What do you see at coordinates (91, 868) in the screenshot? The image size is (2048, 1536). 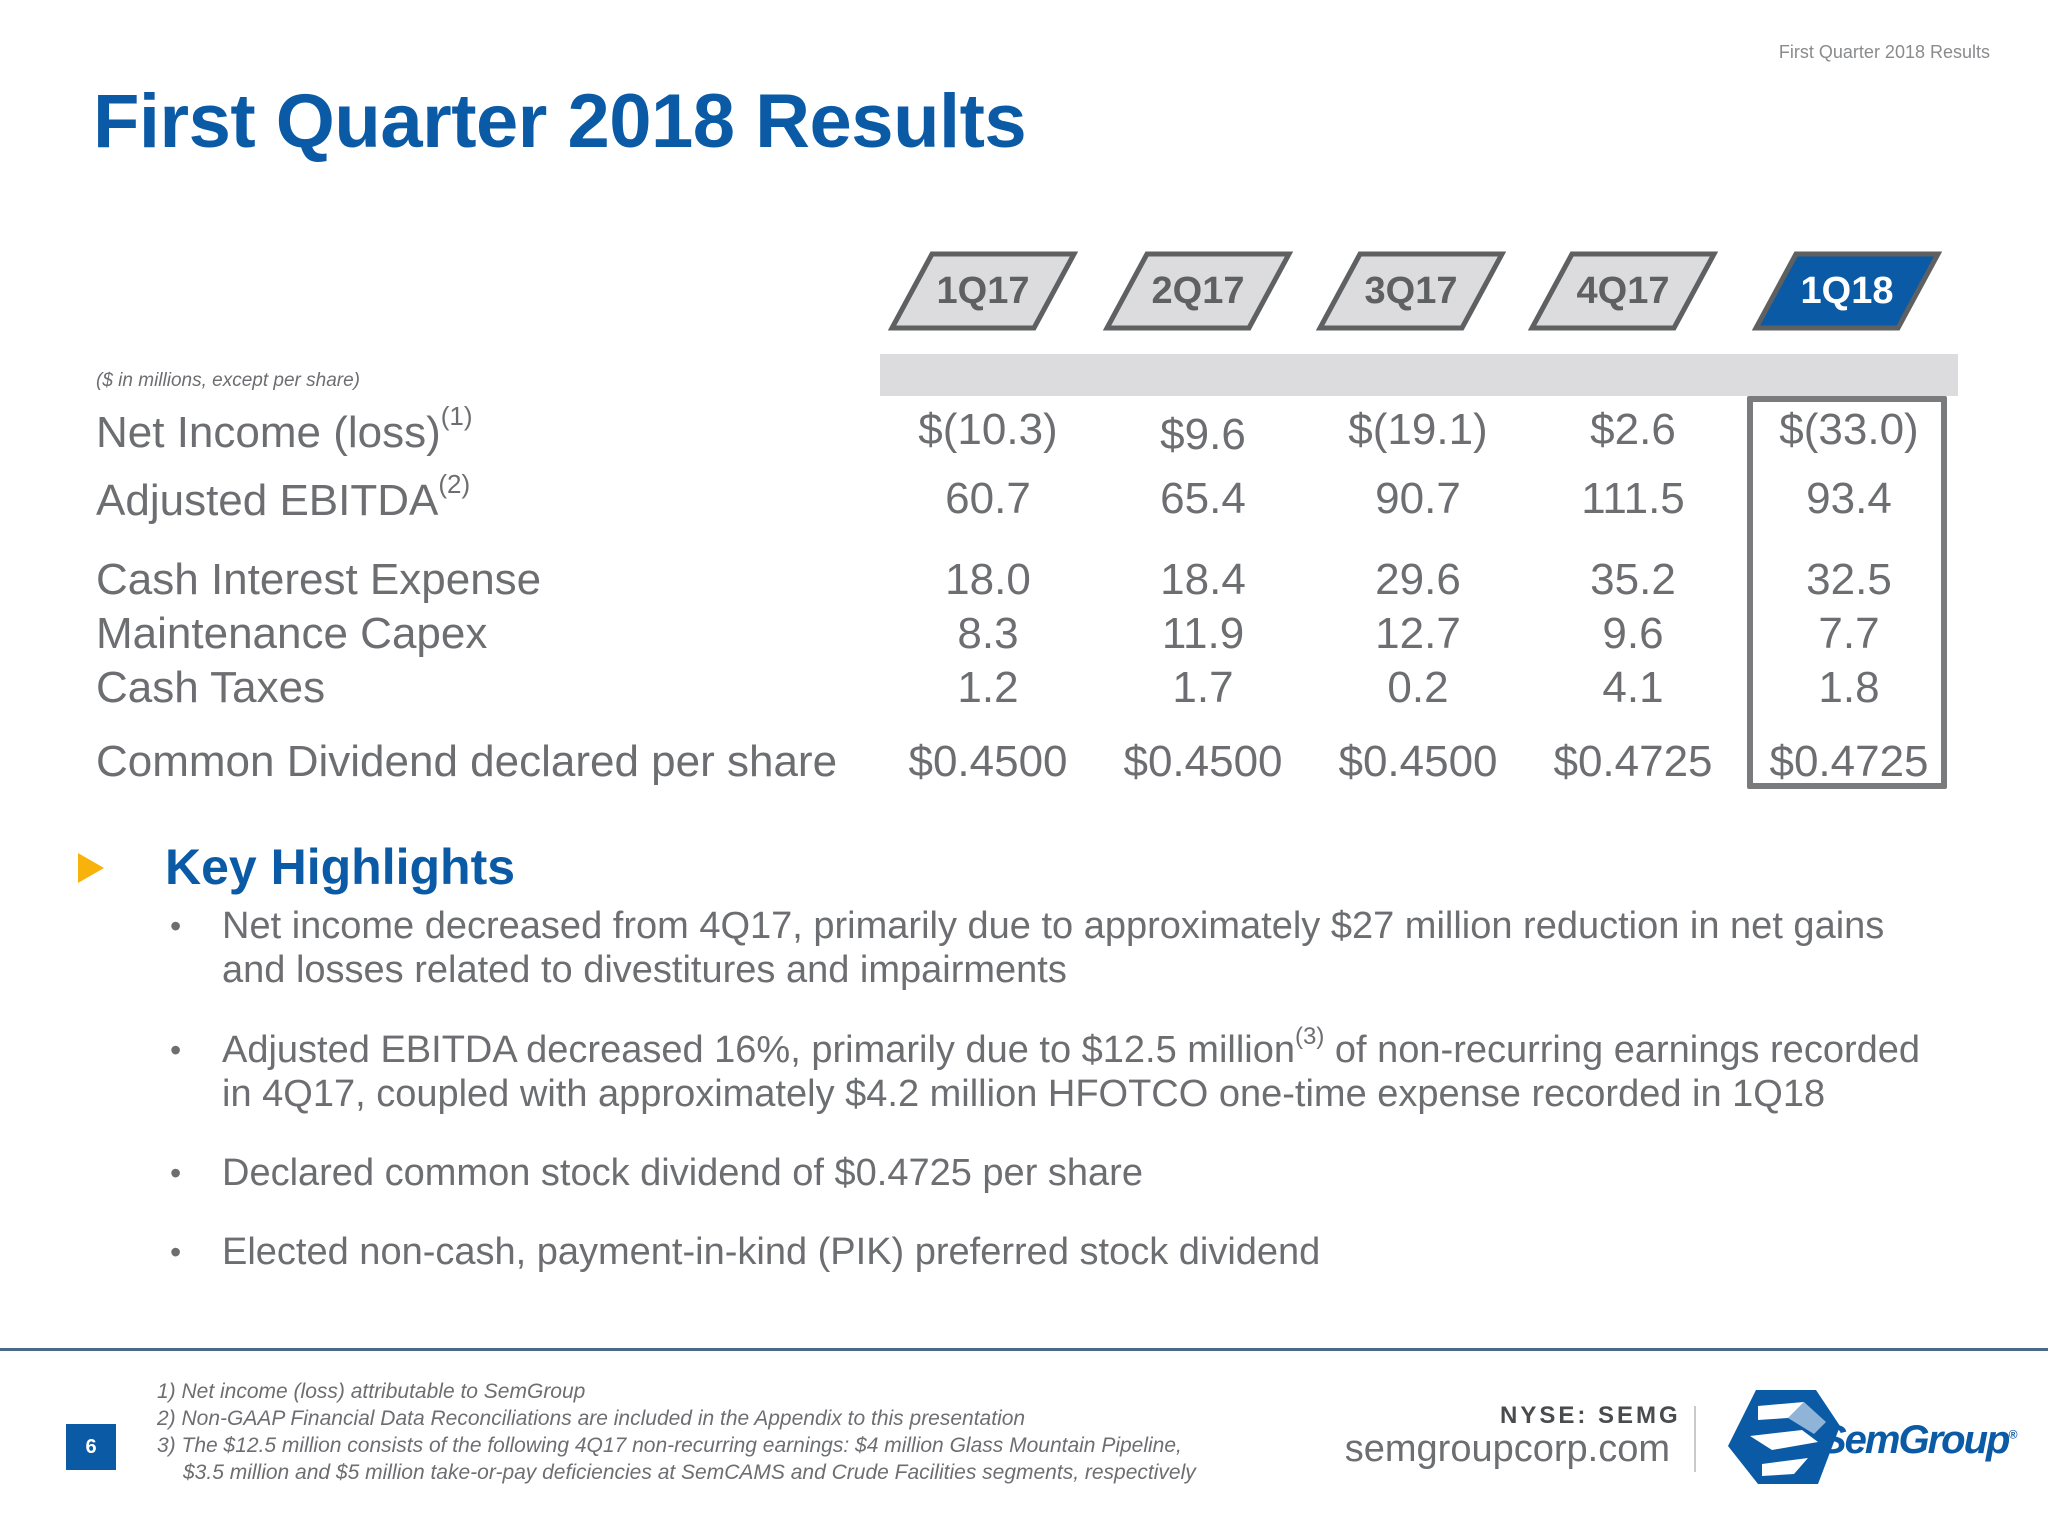 I see `triangle-bullet-icon` at bounding box center [91, 868].